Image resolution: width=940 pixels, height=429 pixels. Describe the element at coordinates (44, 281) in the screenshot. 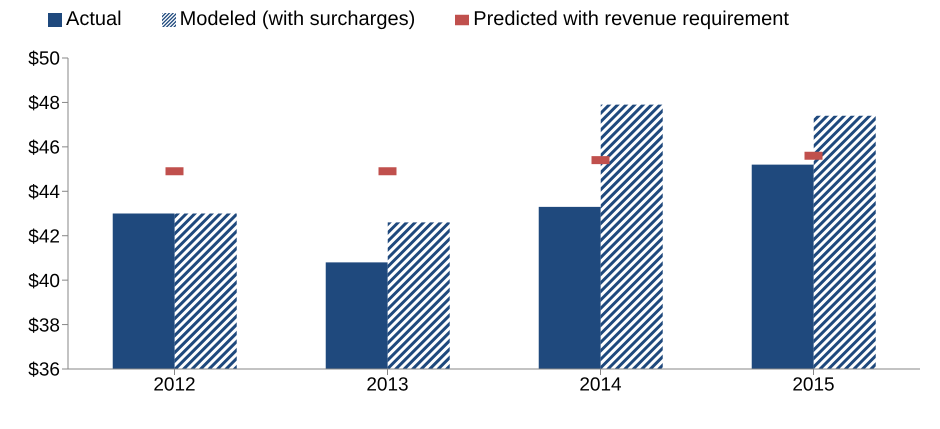

I see `y-tick-label: $40` at that location.